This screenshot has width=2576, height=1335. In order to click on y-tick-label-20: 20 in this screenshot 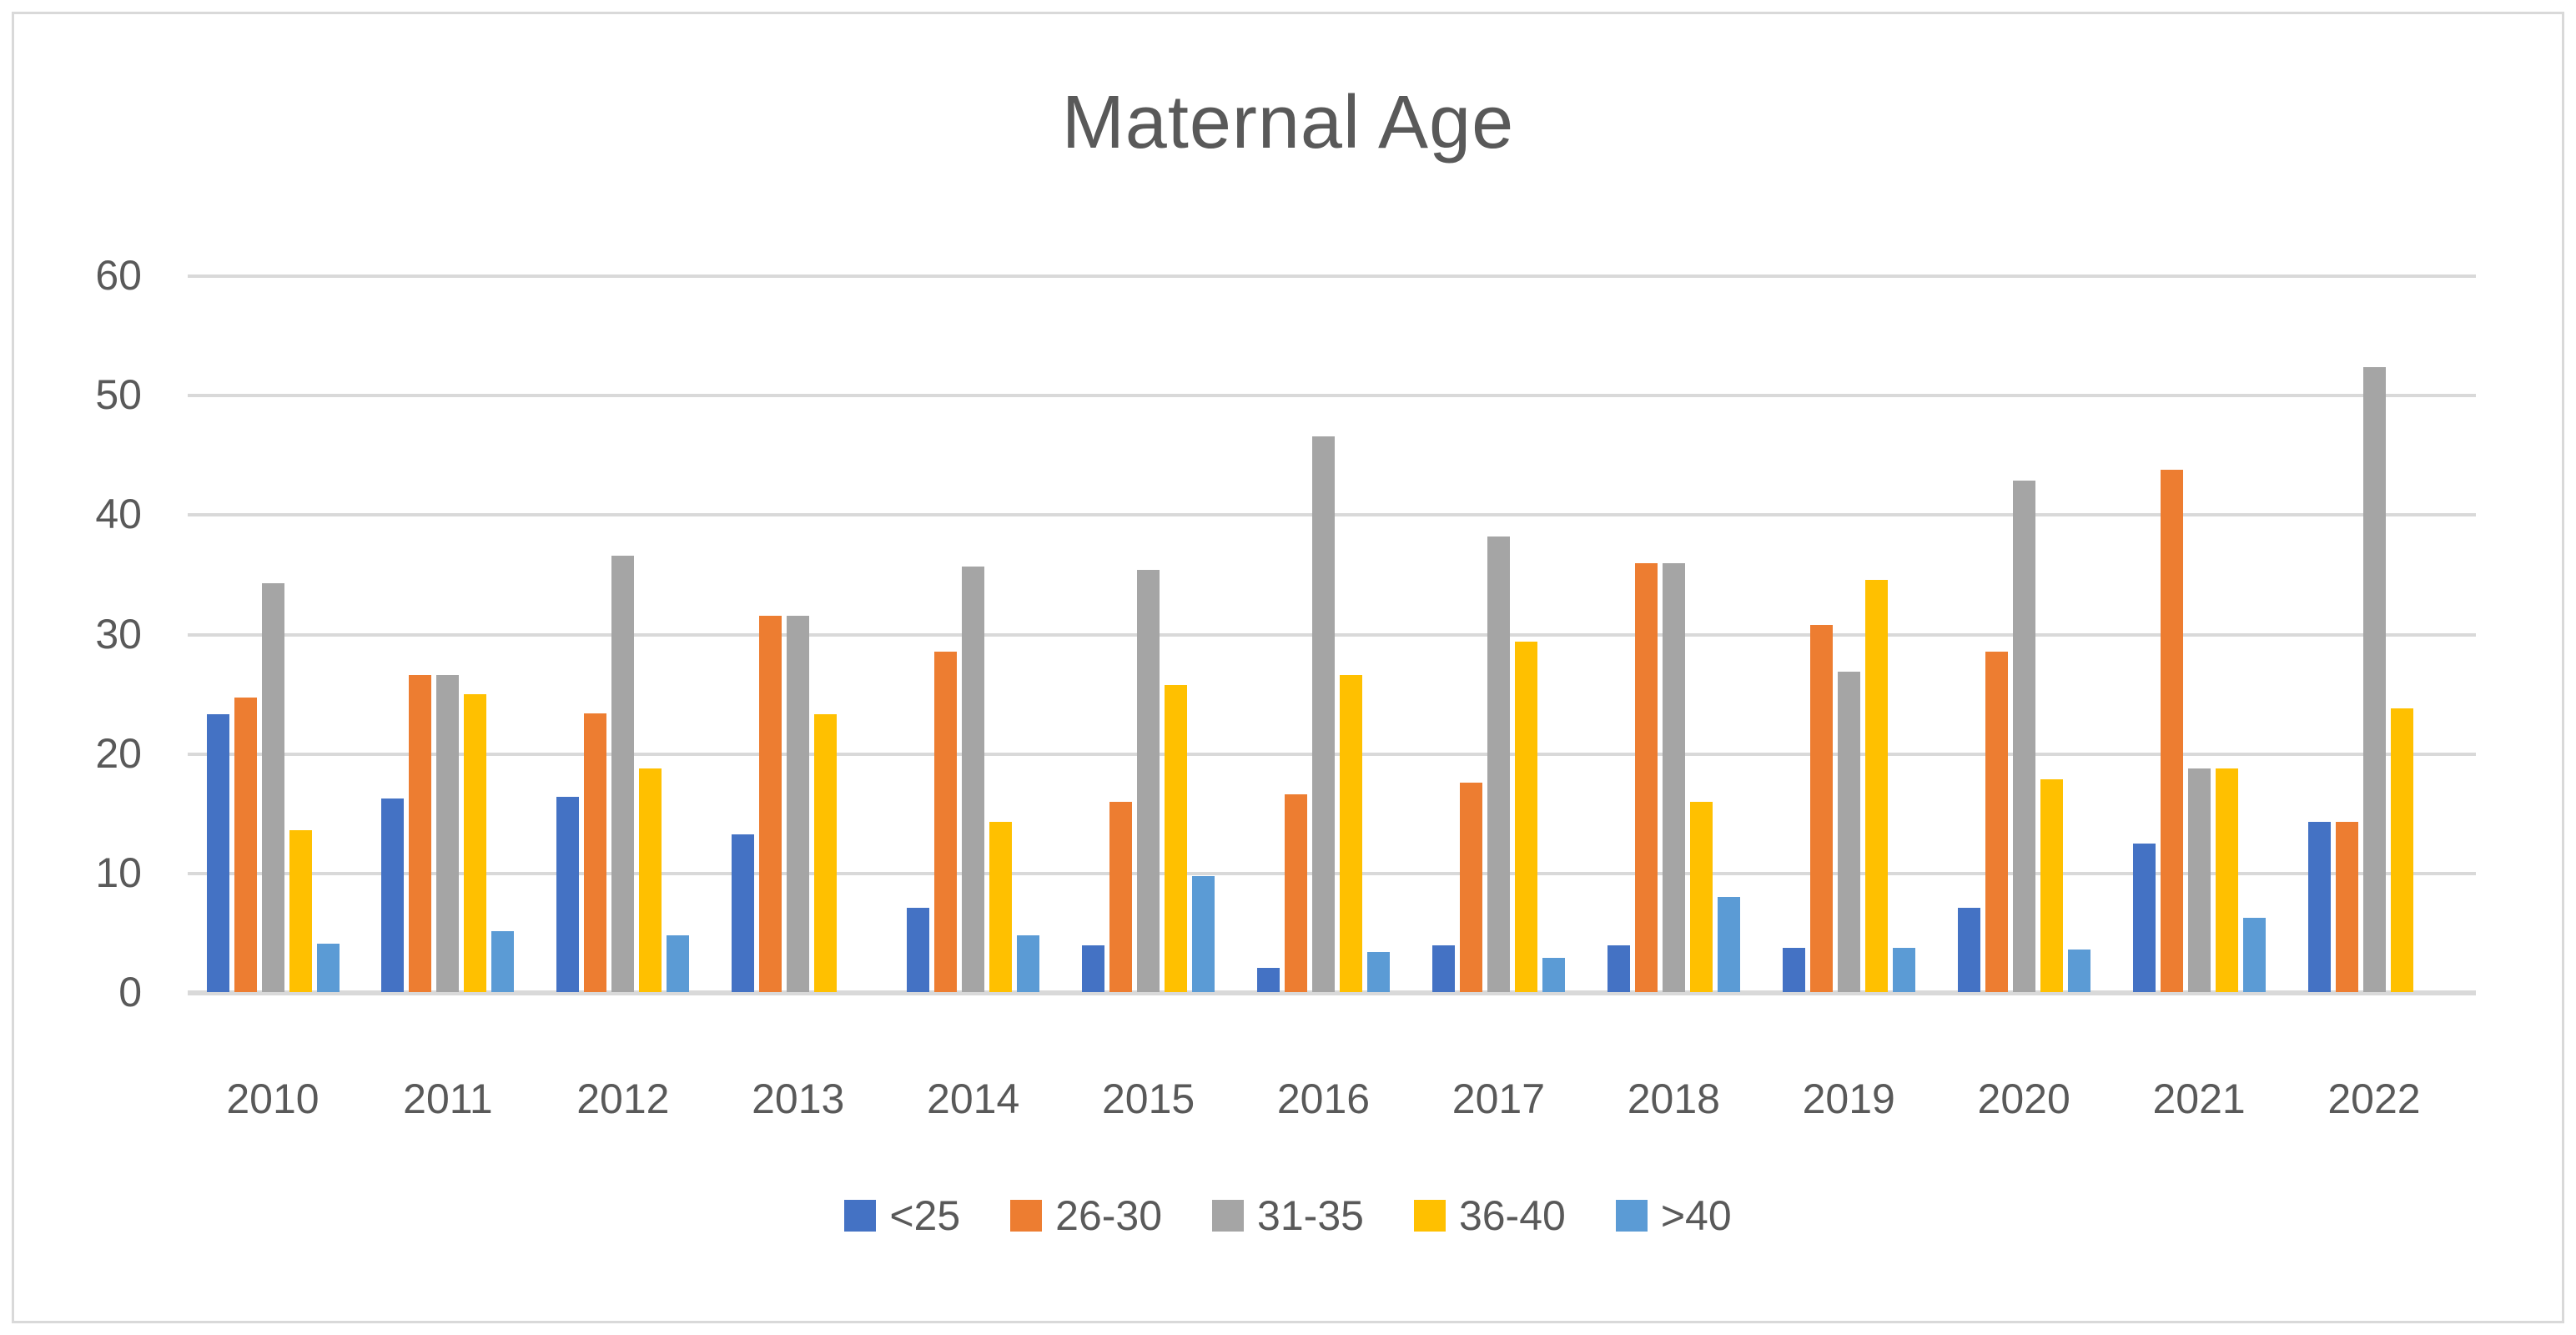, I will do `click(118, 753)`.